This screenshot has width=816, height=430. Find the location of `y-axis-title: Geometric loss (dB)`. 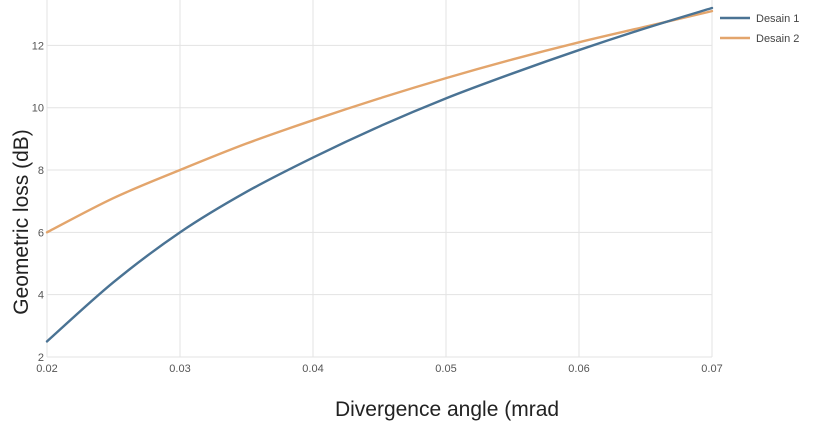

y-axis-title: Geometric loss (dB) is located at coordinates (21, 222).